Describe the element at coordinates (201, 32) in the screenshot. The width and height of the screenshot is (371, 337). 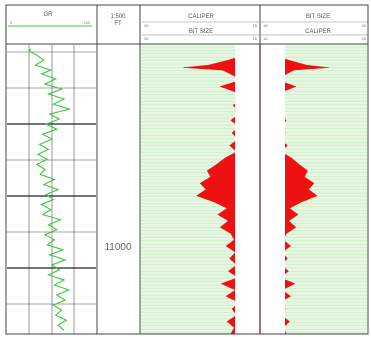
I see `left-track-curve2-label: BIT SIZE` at that location.